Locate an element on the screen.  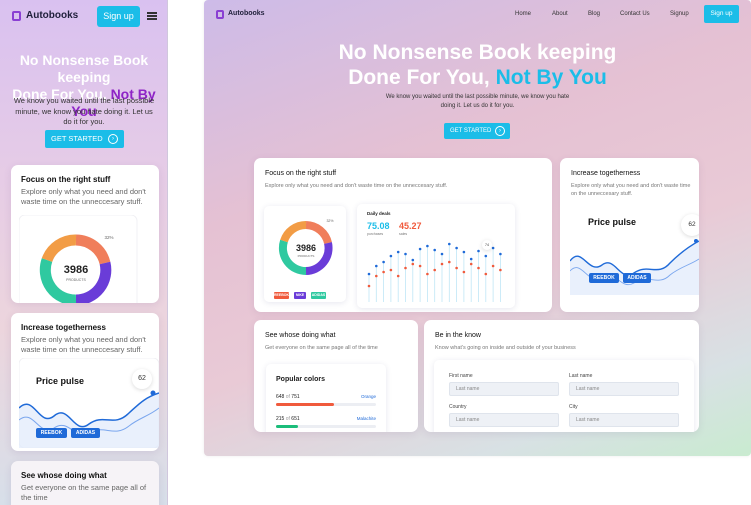
nav-home: Home is located at coordinates (523, 14).